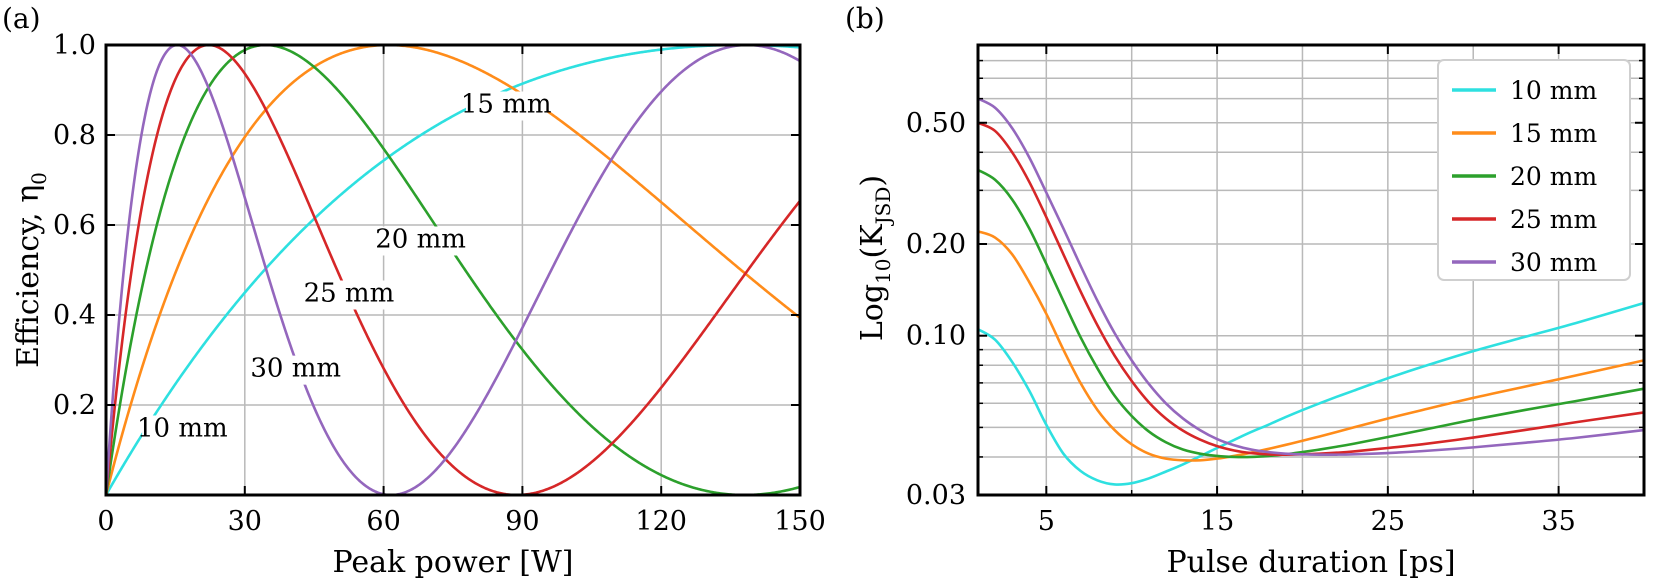  I want to click on y-tick-label-b: 0.03, so click(936, 495).